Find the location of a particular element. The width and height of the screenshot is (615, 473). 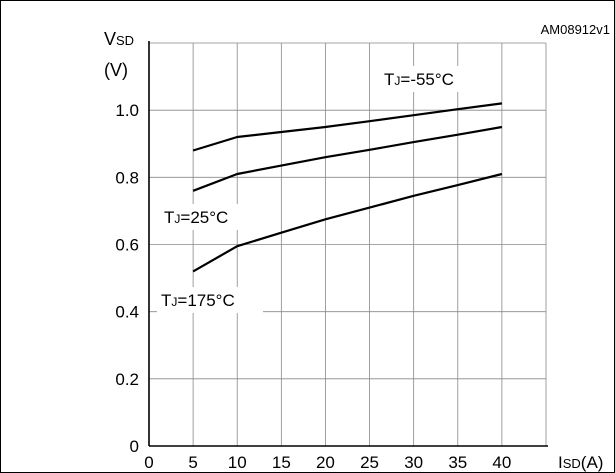

y-tick-label: 0 is located at coordinates (134, 446).